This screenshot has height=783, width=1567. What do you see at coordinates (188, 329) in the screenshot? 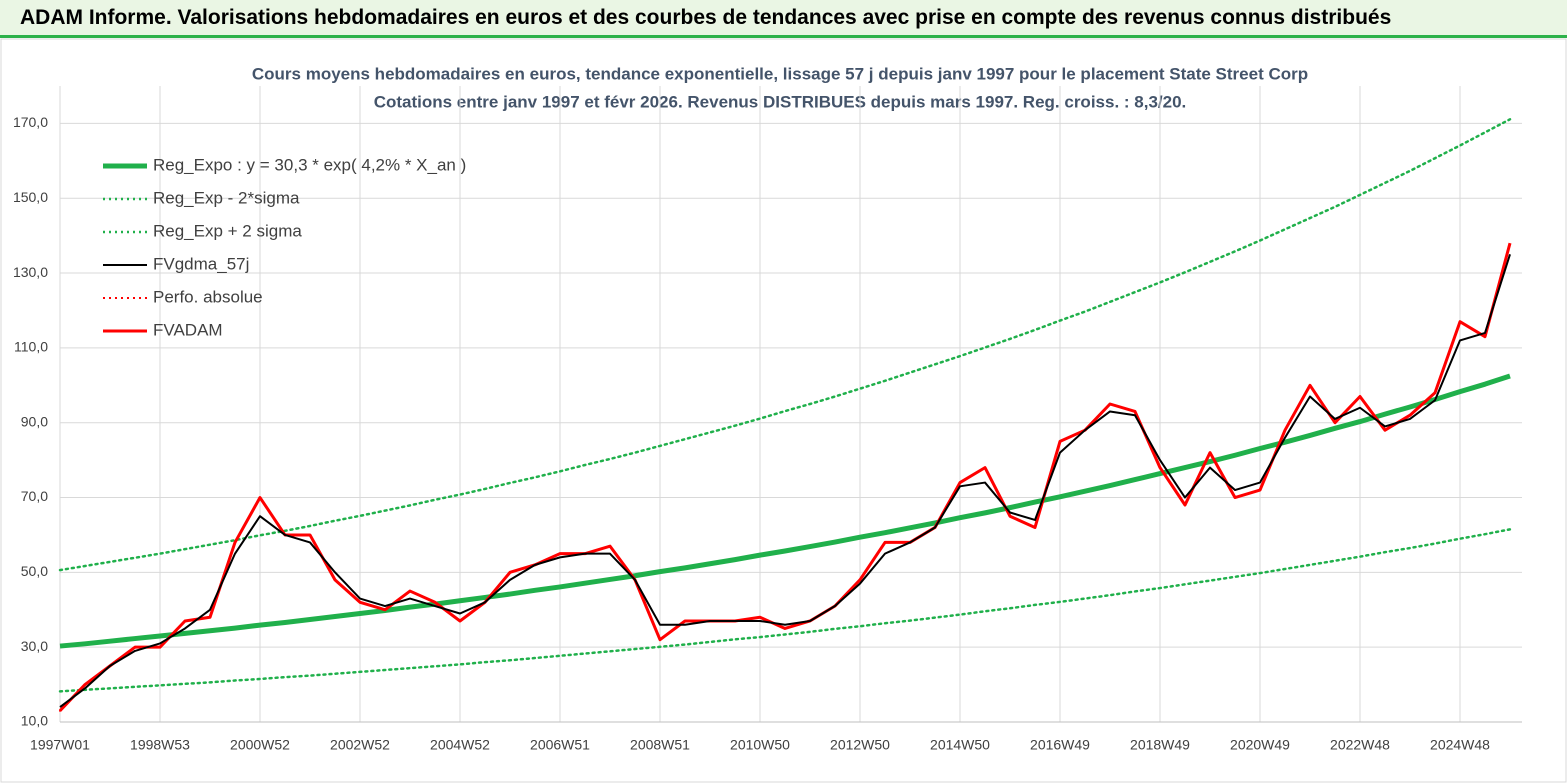
I see `legend-label: FVADAM` at bounding box center [188, 329].